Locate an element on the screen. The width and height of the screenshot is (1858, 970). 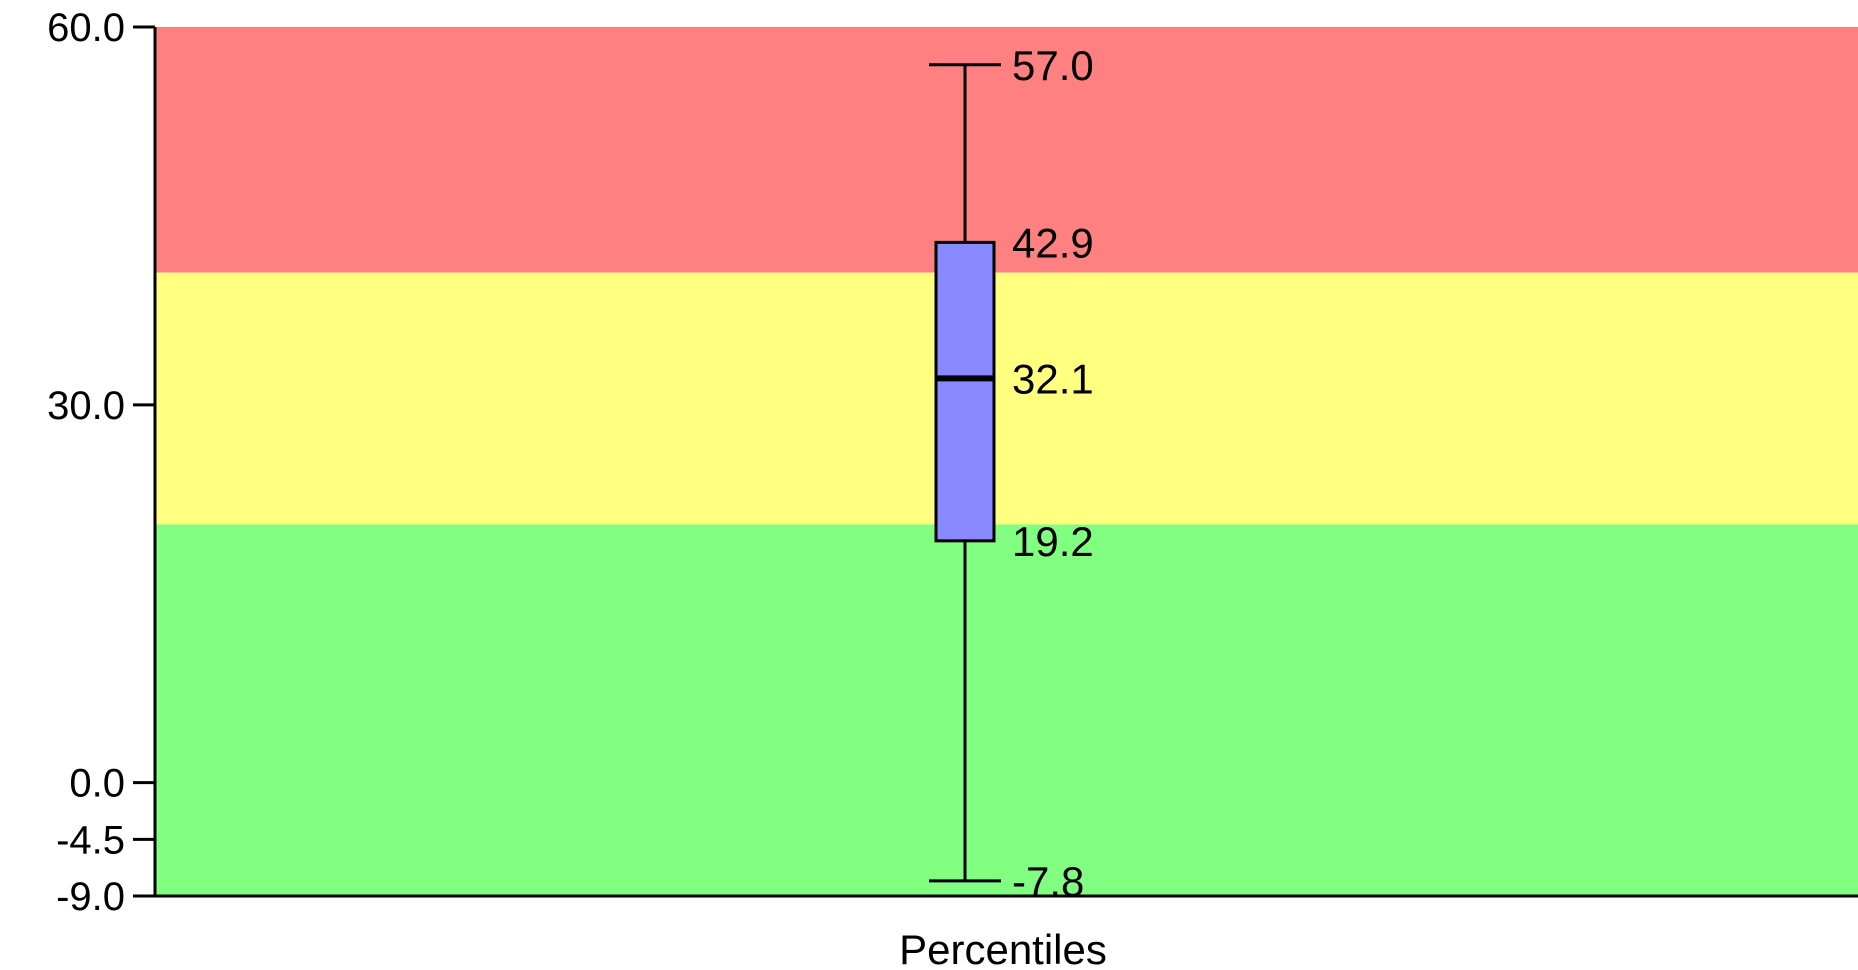
value-label-q3: 42.9 is located at coordinates (1053, 242).